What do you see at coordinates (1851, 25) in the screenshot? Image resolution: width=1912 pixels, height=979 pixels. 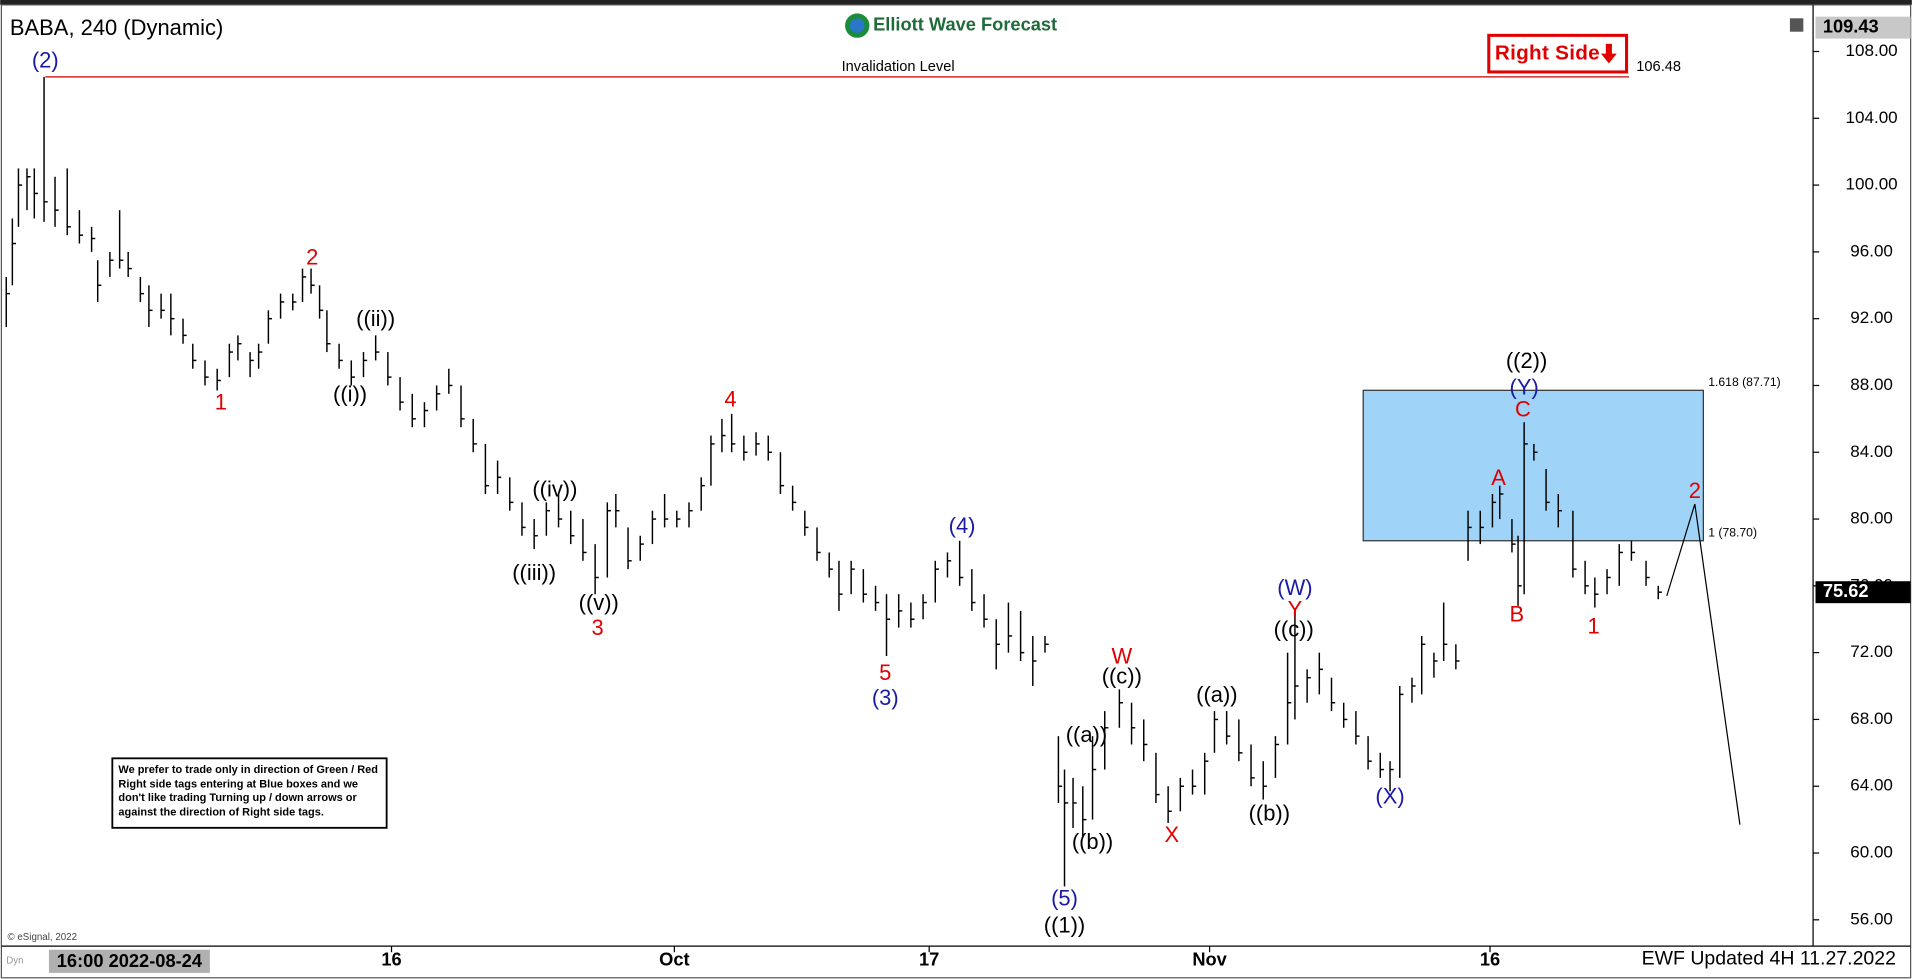 I see `top-price: 109.43` at bounding box center [1851, 25].